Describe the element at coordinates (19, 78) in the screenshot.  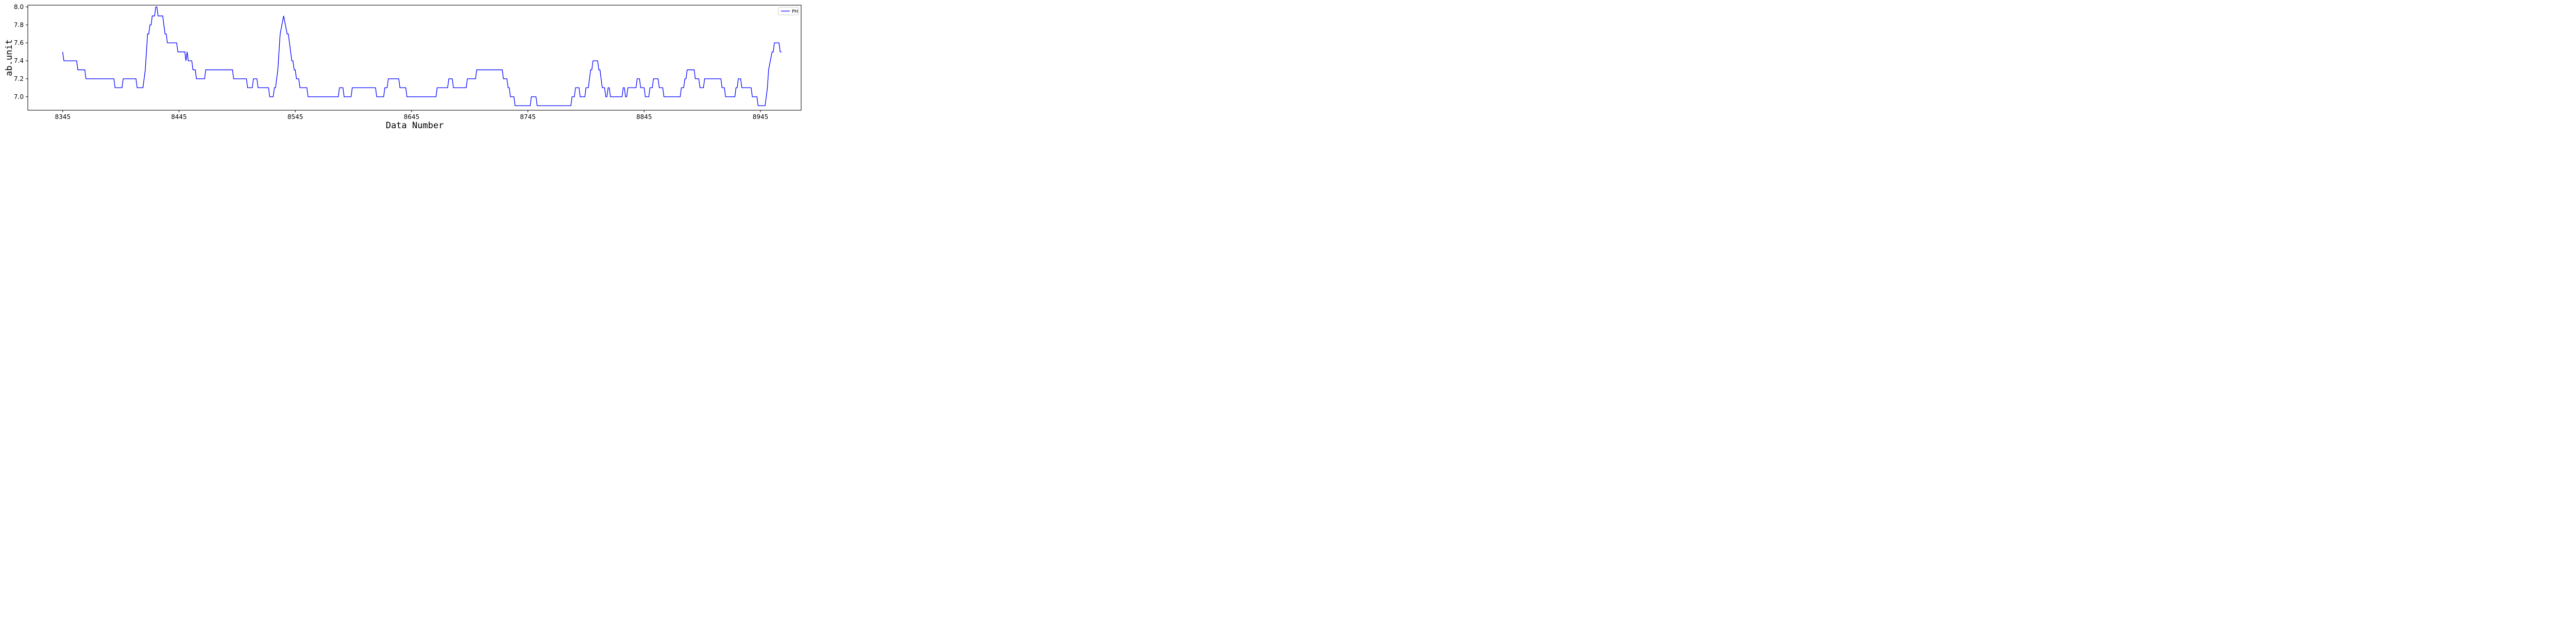
I see `y-tick-label: 7.2` at that location.